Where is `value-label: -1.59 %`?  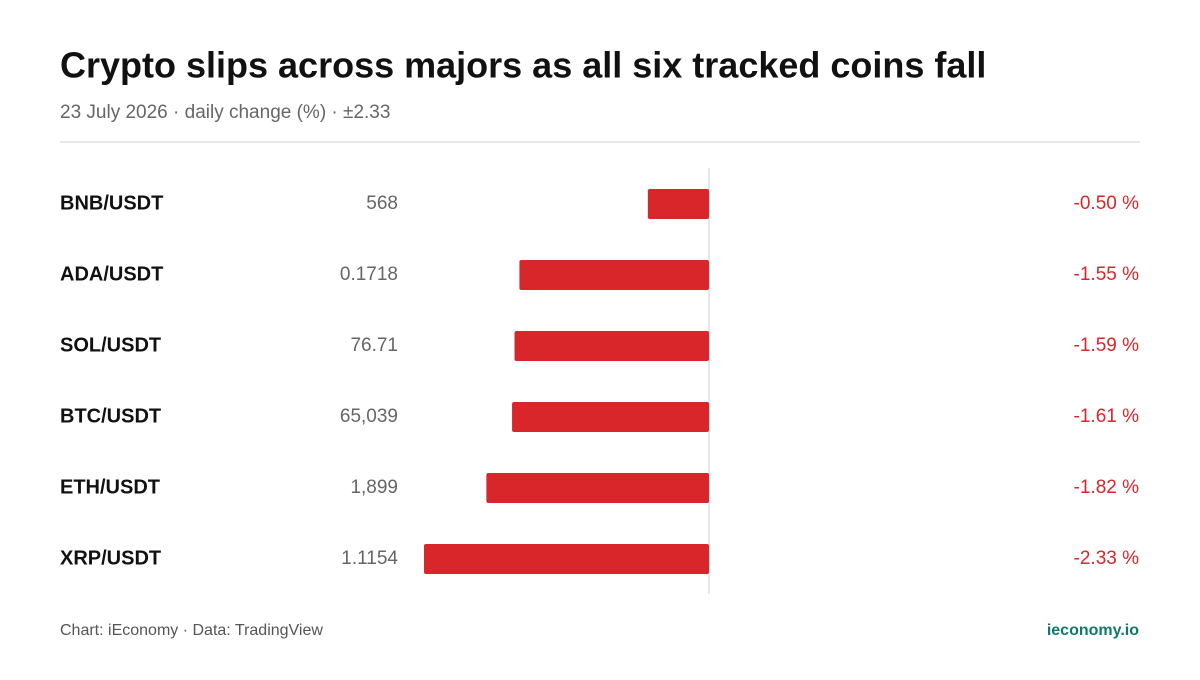 value-label: -1.59 % is located at coordinates (1107, 345).